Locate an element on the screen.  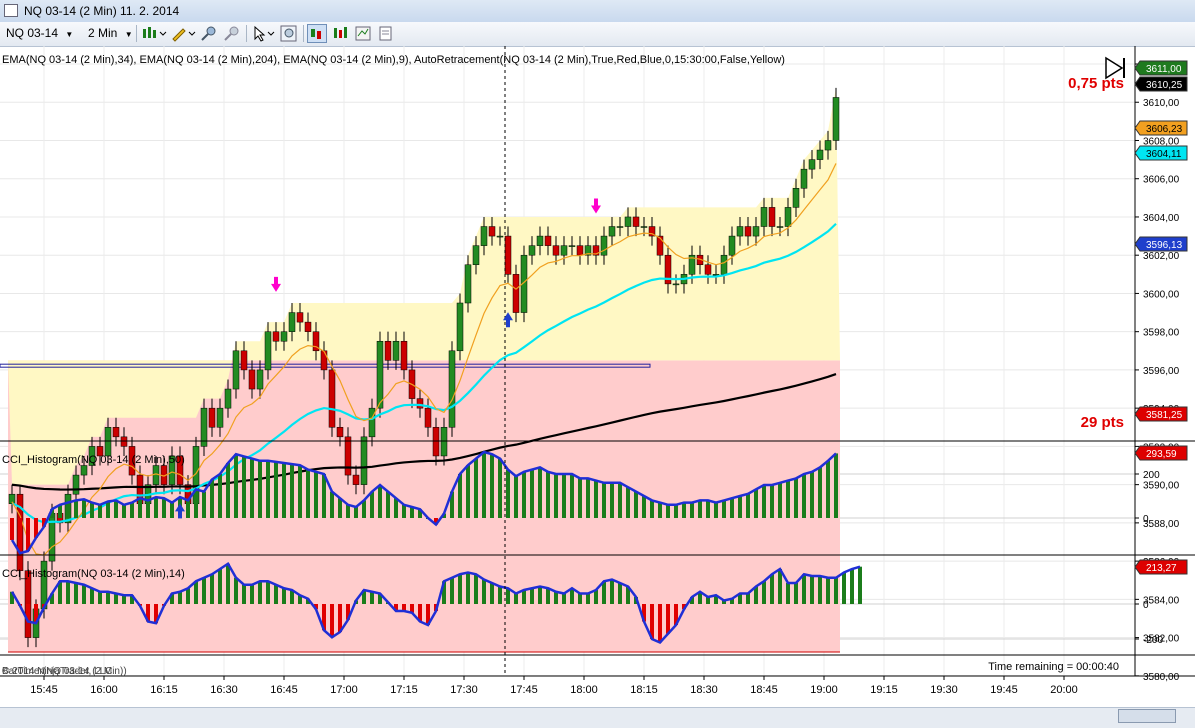
window-titlebar: NQ 03-14 (2 Min) 11. 2. 2014 is located at coordinates (597, 11).